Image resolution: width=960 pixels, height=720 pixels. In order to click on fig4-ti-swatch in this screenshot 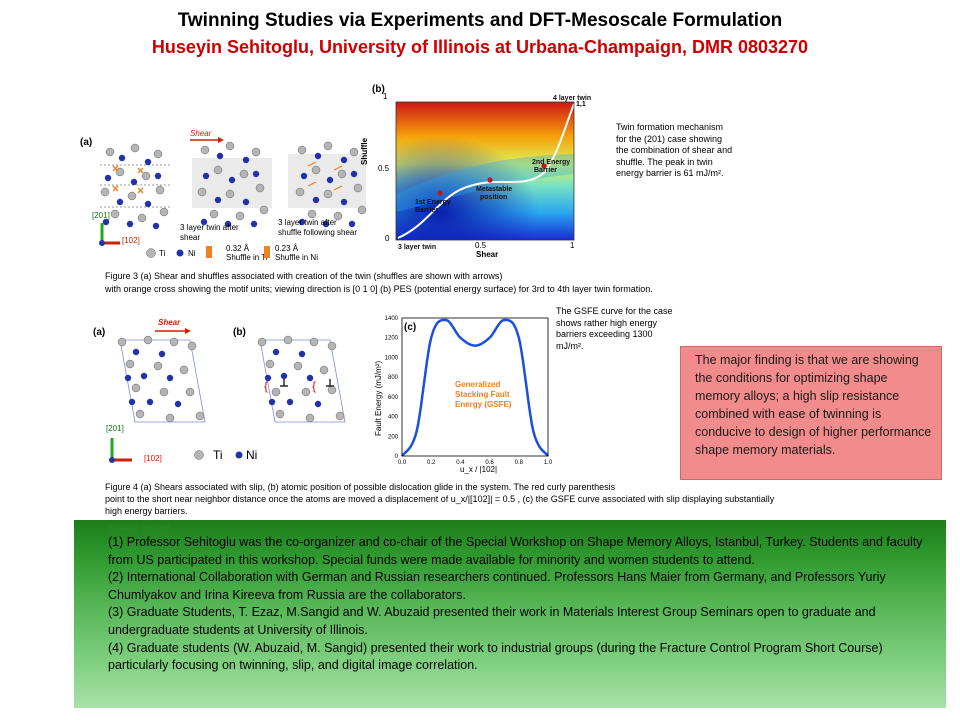, I will do `click(199, 455)`.